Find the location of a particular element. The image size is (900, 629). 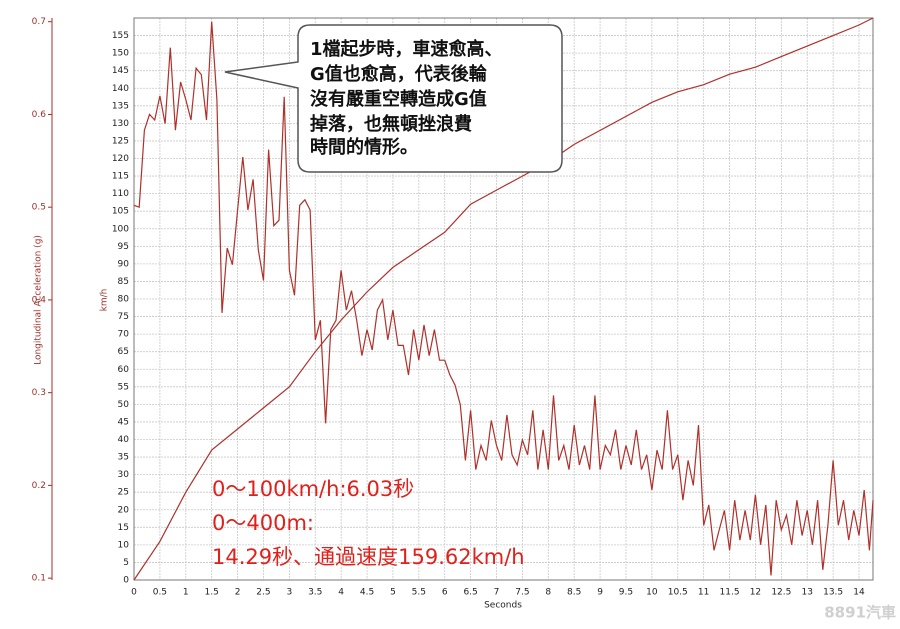

y-tick-label: 40 is located at coordinates (124, 440).